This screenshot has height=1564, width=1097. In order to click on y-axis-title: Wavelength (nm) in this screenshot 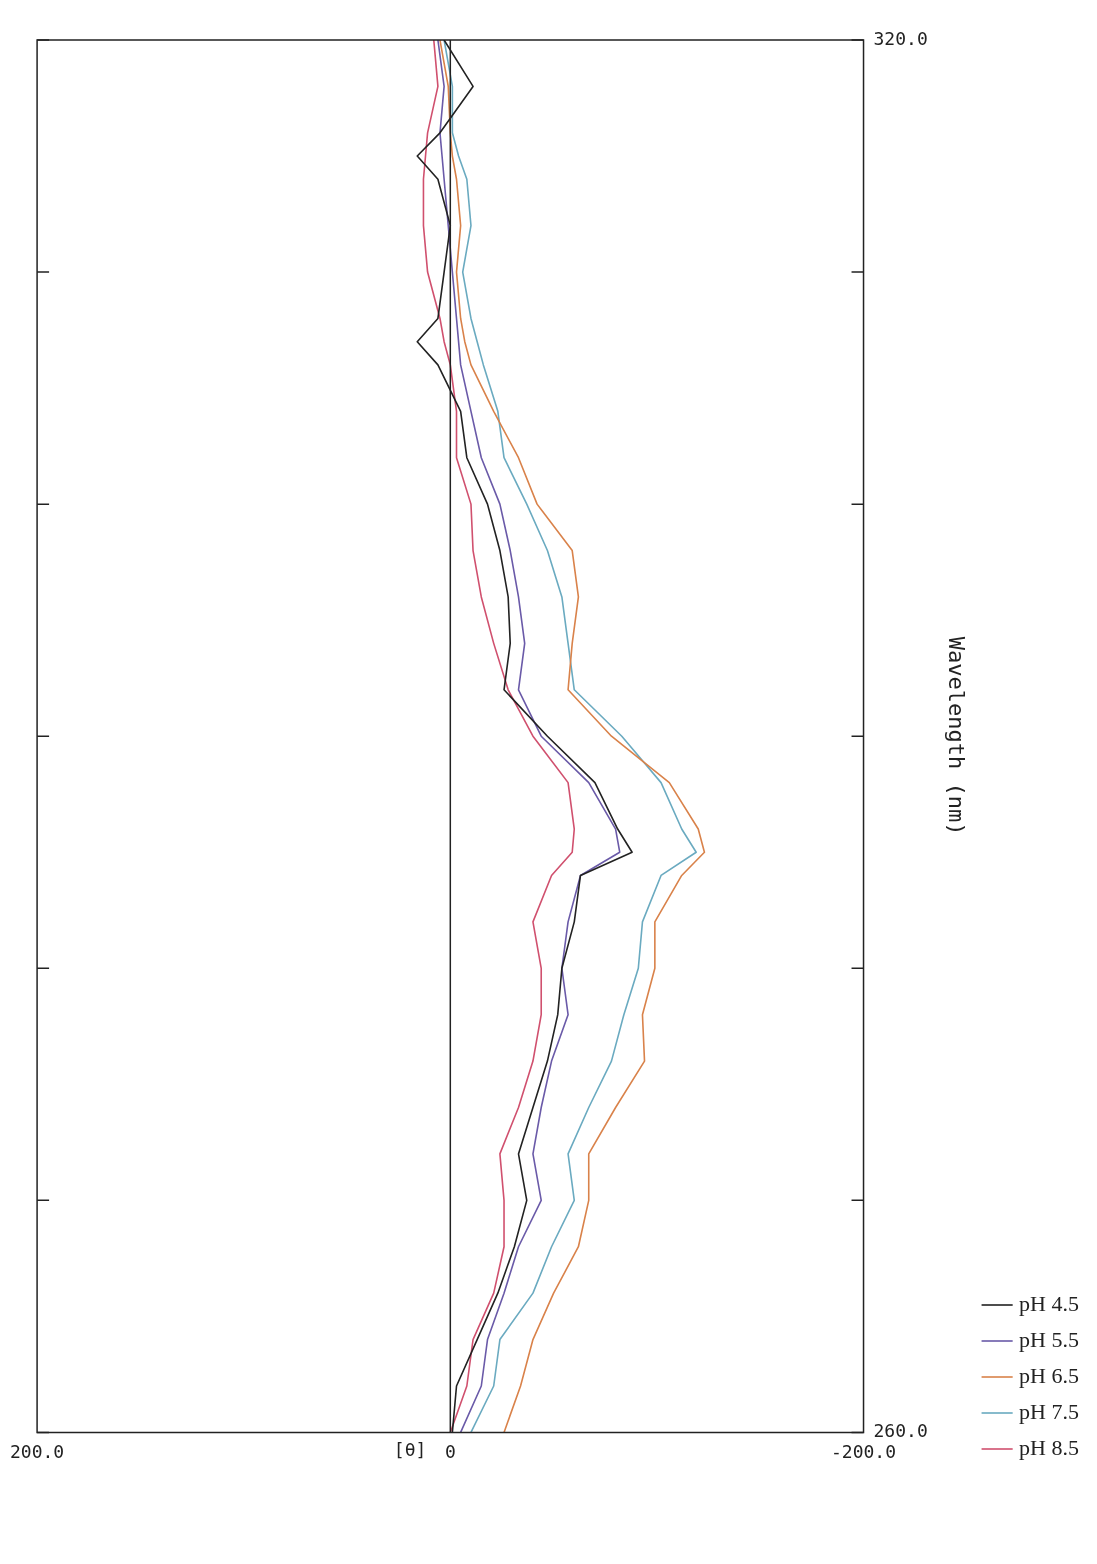, I will do `click(957, 736)`.